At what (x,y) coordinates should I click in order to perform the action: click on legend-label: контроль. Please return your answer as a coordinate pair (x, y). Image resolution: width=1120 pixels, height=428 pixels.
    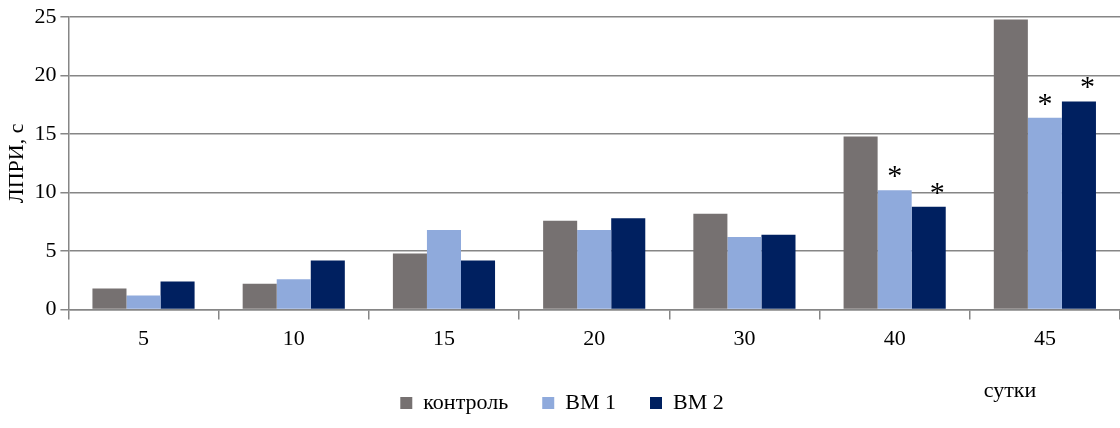
    Looking at the image, I should click on (466, 401).